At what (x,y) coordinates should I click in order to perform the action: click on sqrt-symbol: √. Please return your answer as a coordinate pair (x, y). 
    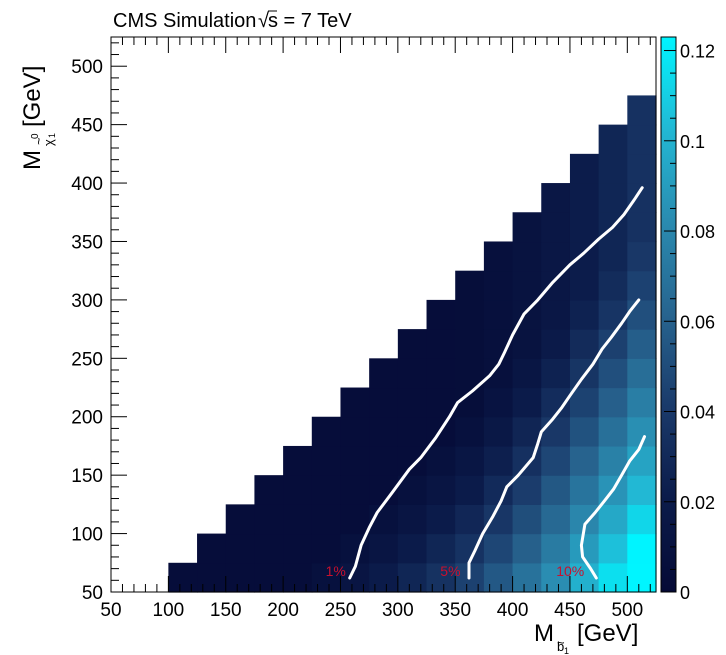
    Looking at the image, I should click on (263, 21).